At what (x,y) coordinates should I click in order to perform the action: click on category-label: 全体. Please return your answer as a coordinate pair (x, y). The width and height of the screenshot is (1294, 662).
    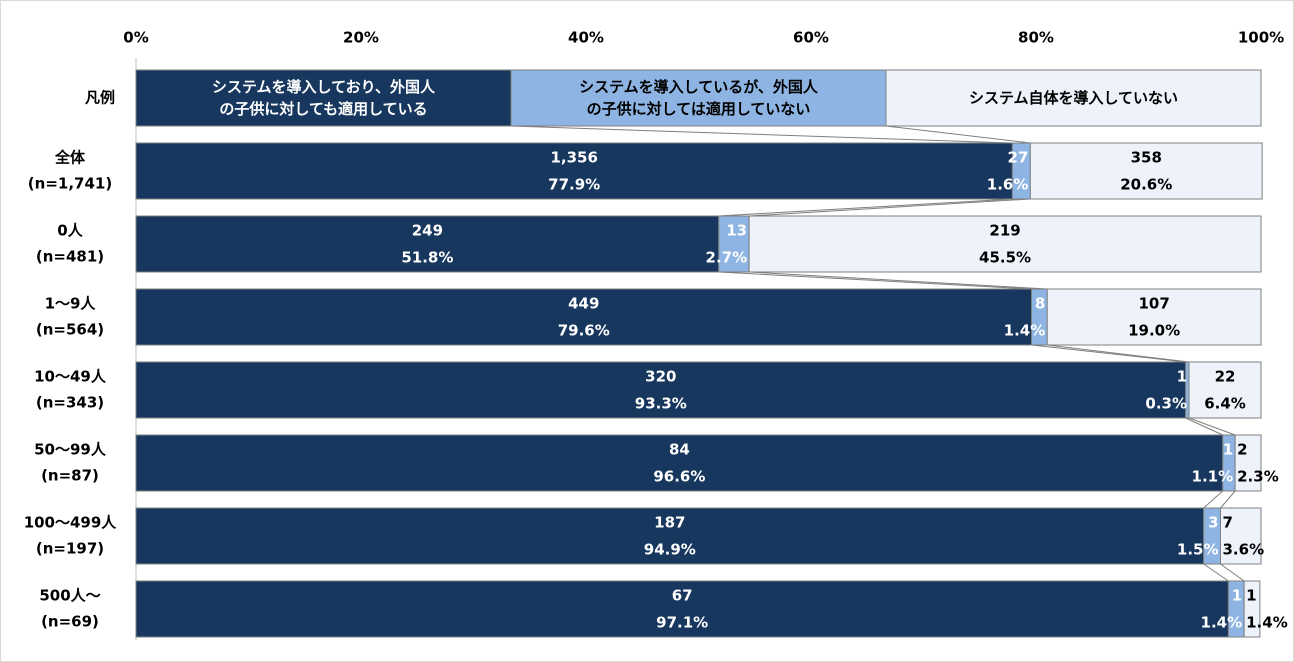
    Looking at the image, I should click on (70, 158).